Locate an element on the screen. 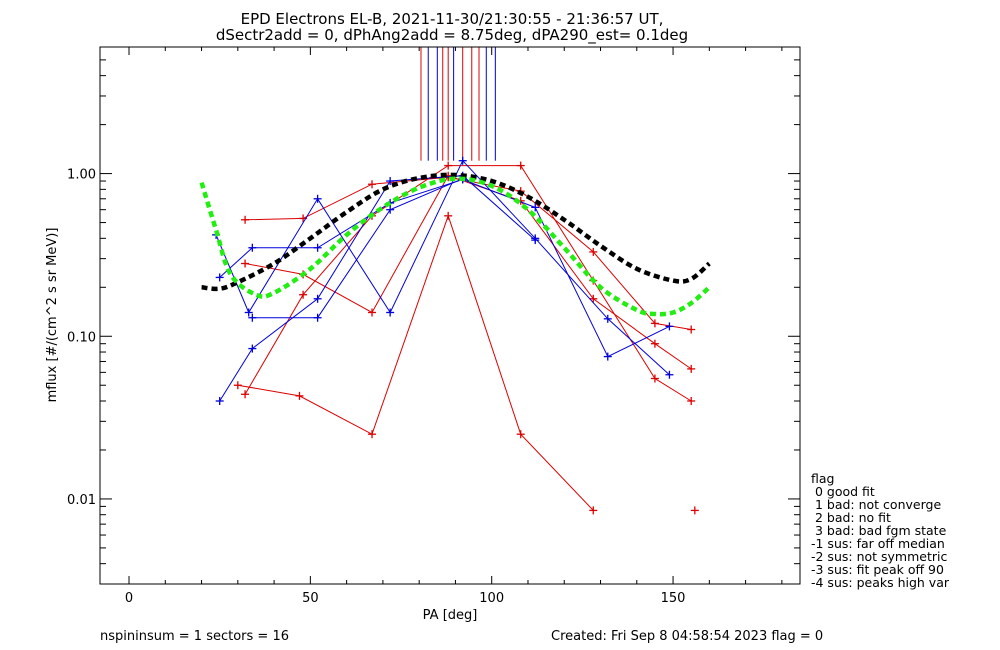  footer-left: nspininsum = 1 sectors = 16 is located at coordinates (194, 636).